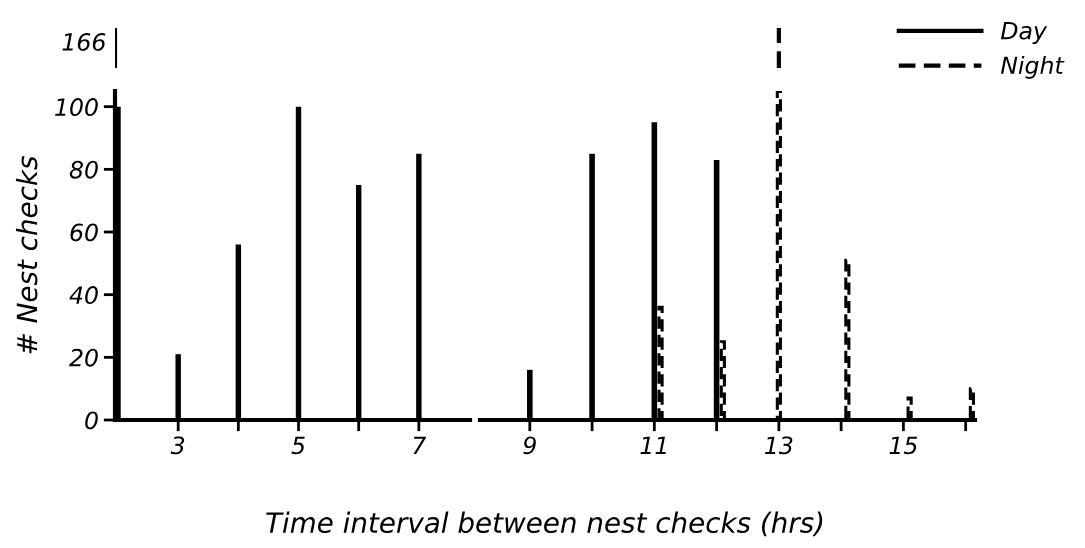  I want to click on y-axis-title: # Nest checks, so click(26, 255).